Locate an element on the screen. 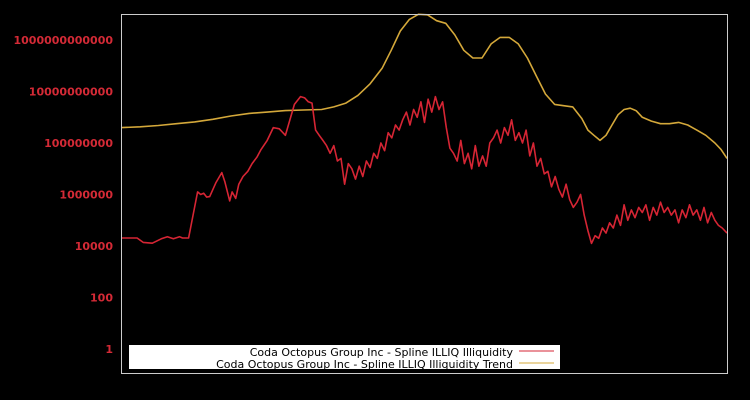  y-tick-label: 10000 is located at coordinates (94, 246).